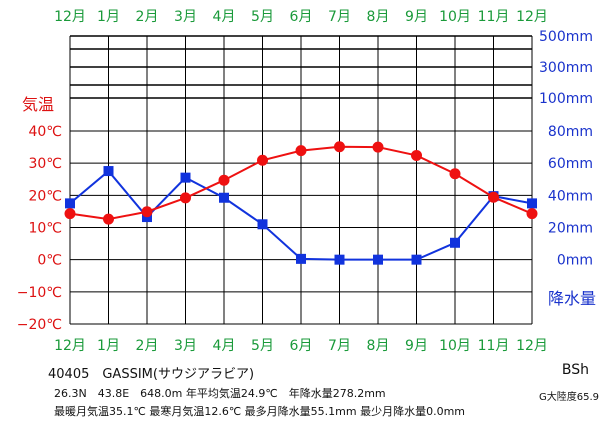 Image resolution: width=611 pixels, height=425 pixels. Describe the element at coordinates (570, 196) in the screenshot. I see `precipitation-tick: 40mm` at that location.